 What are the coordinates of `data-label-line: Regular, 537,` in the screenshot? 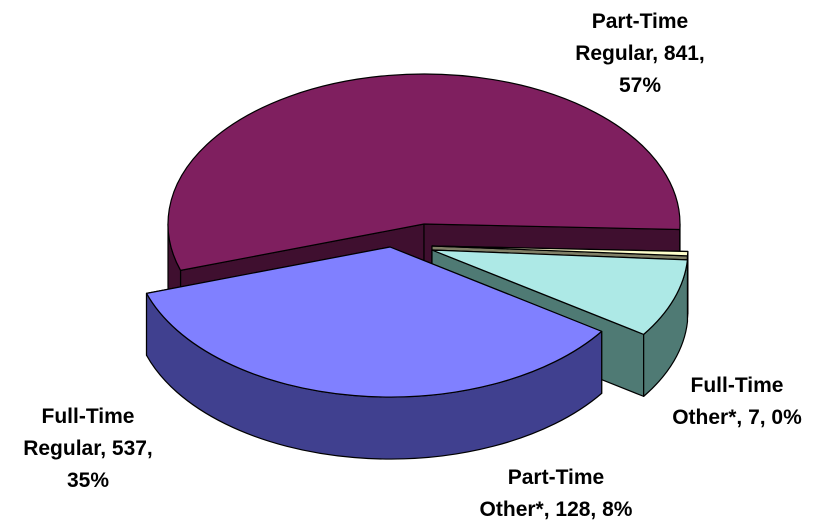 It's located at (88, 448).